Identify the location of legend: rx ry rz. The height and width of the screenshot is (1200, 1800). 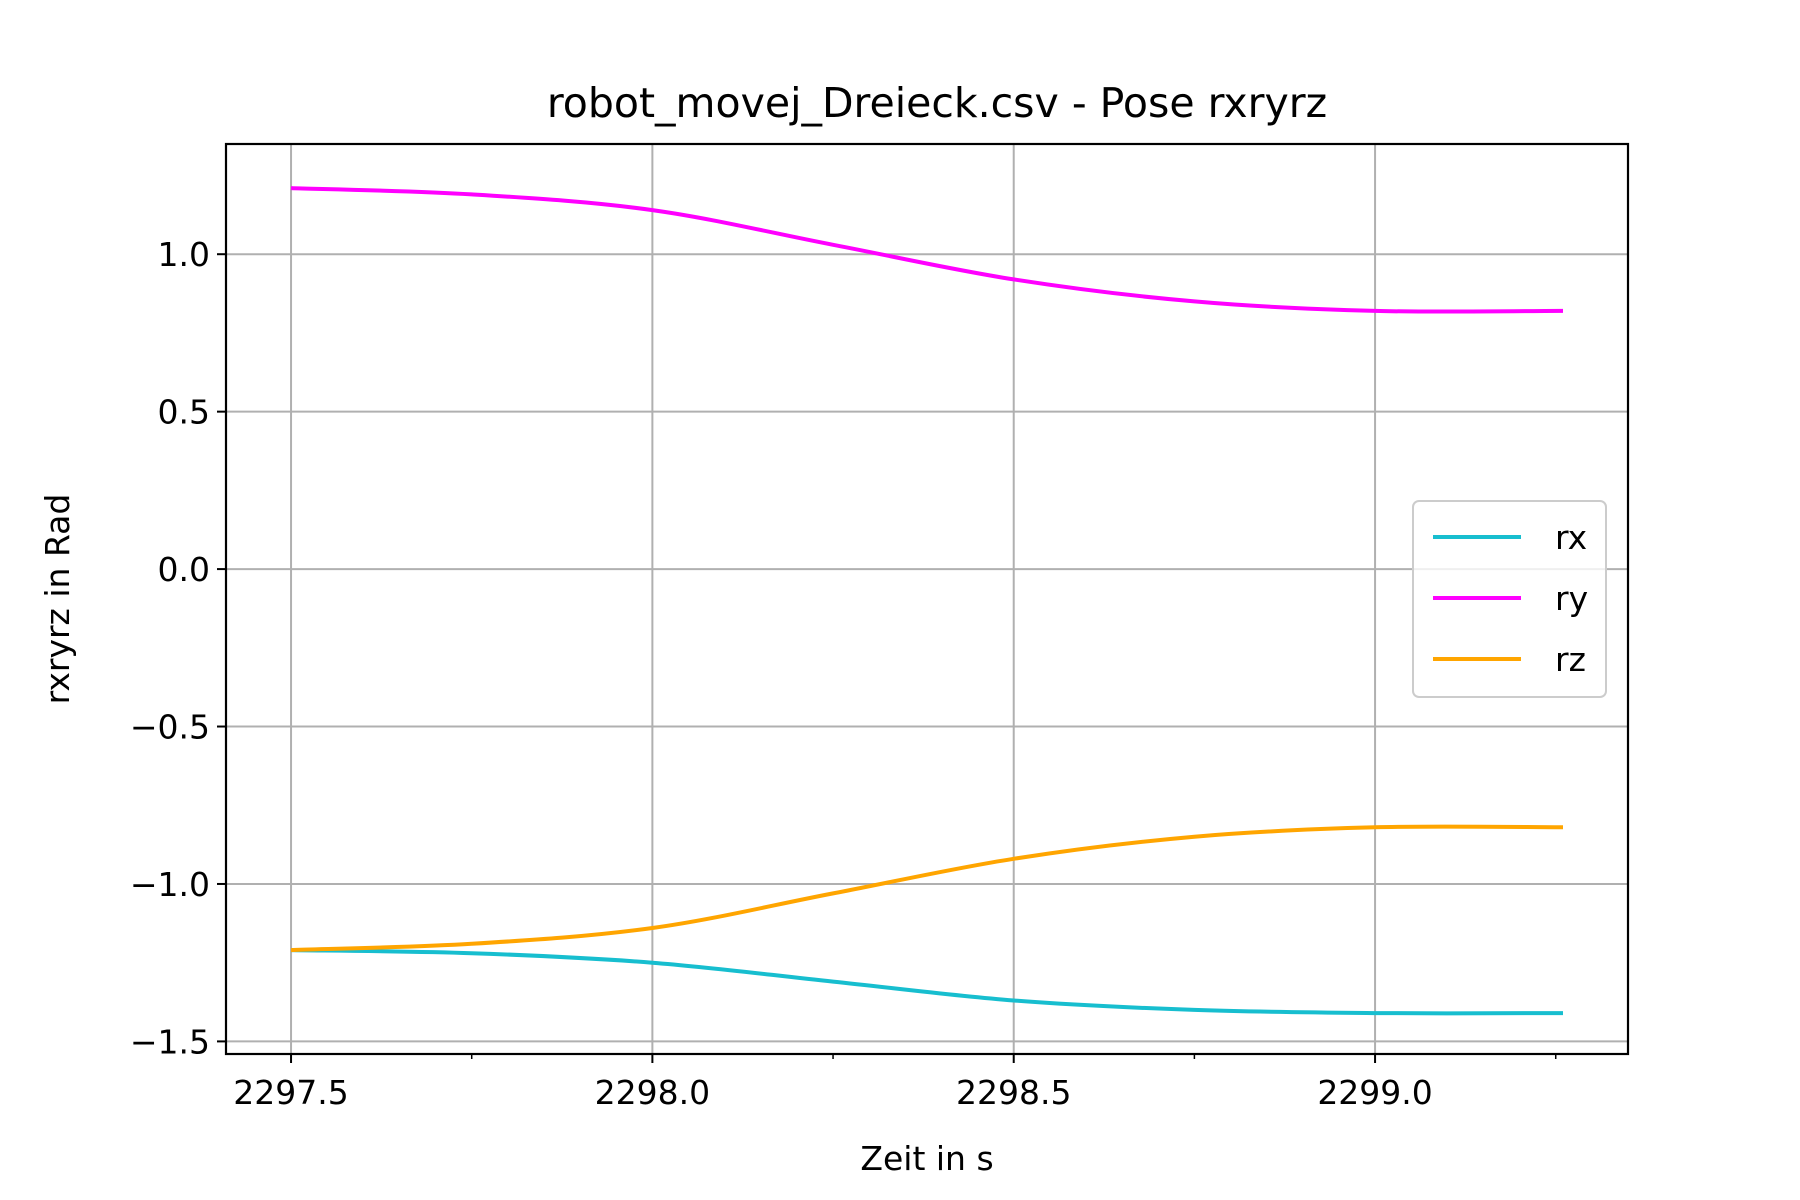
(1509, 599).